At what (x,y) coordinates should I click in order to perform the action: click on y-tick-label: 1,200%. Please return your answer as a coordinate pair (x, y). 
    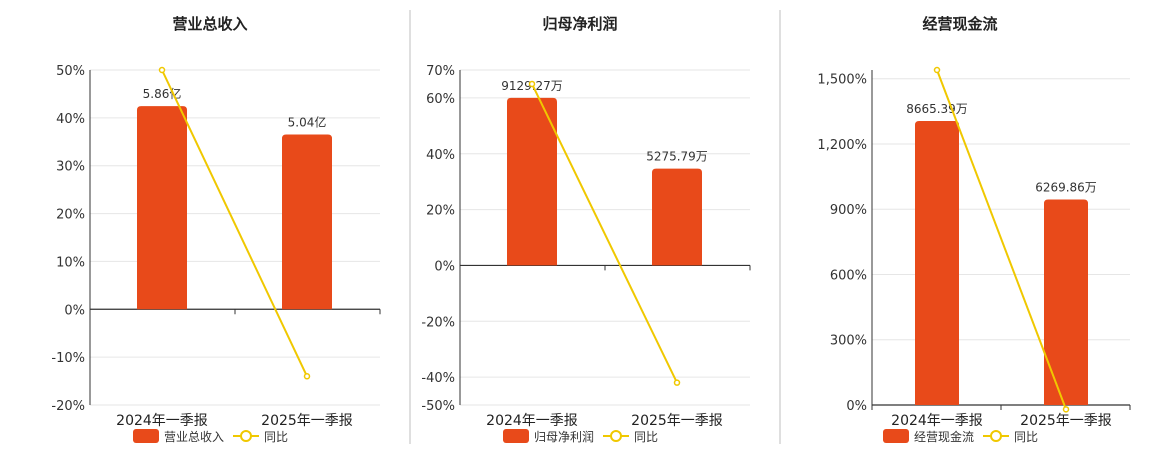
    Looking at the image, I should click on (842, 145).